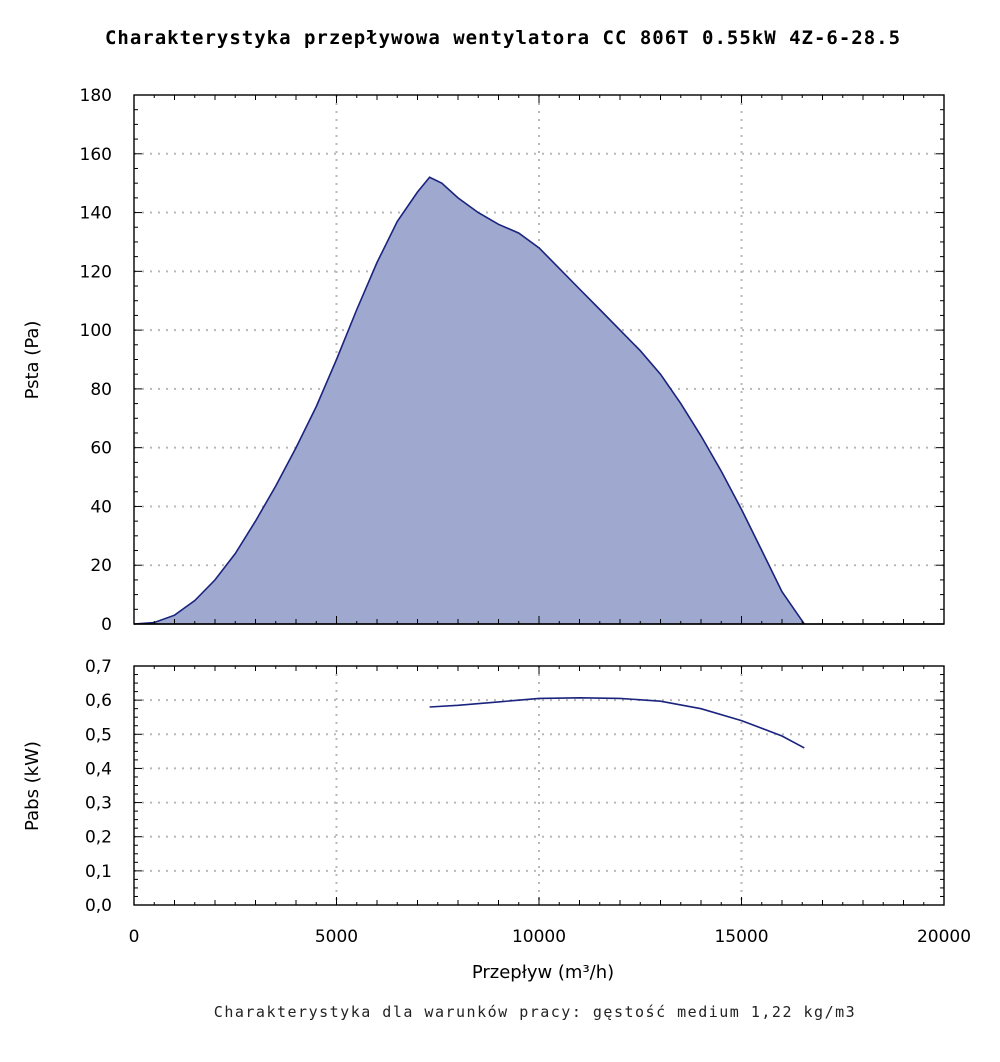 The height and width of the screenshot is (1062, 1000). Describe the element at coordinates (101, 390) in the screenshot. I see `pressure-y-tick-label: 80` at that location.